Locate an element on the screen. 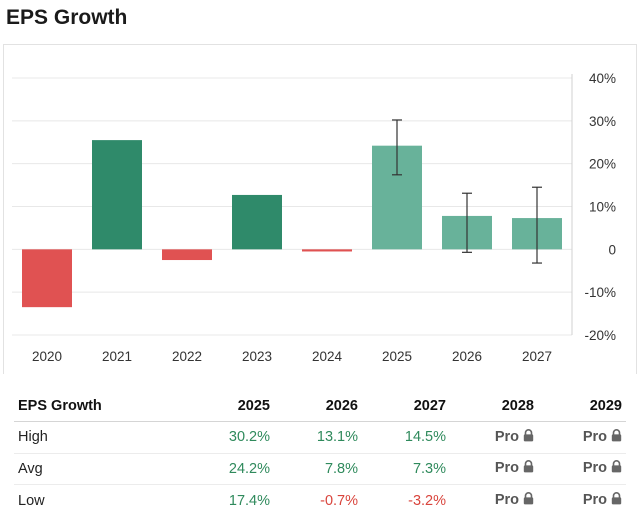 The height and width of the screenshot is (523, 640). table-cell: 17.4% is located at coordinates (249, 500).